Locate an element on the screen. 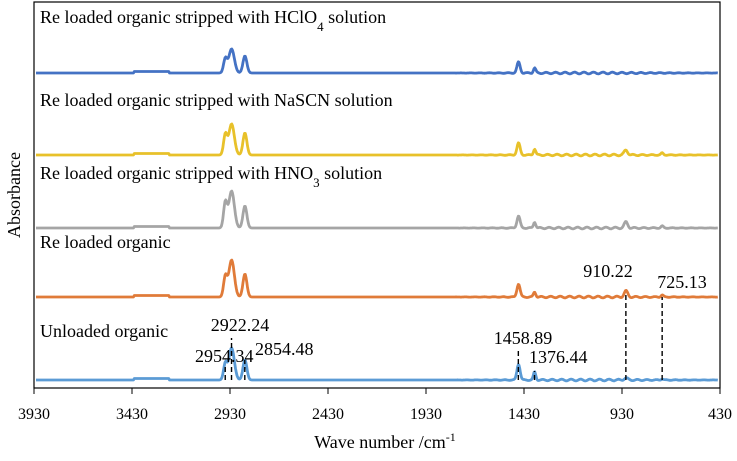  x-axis-ticks: 3930 3430 2930 2430 1930 1430 930 430 is located at coordinates (375, 405).